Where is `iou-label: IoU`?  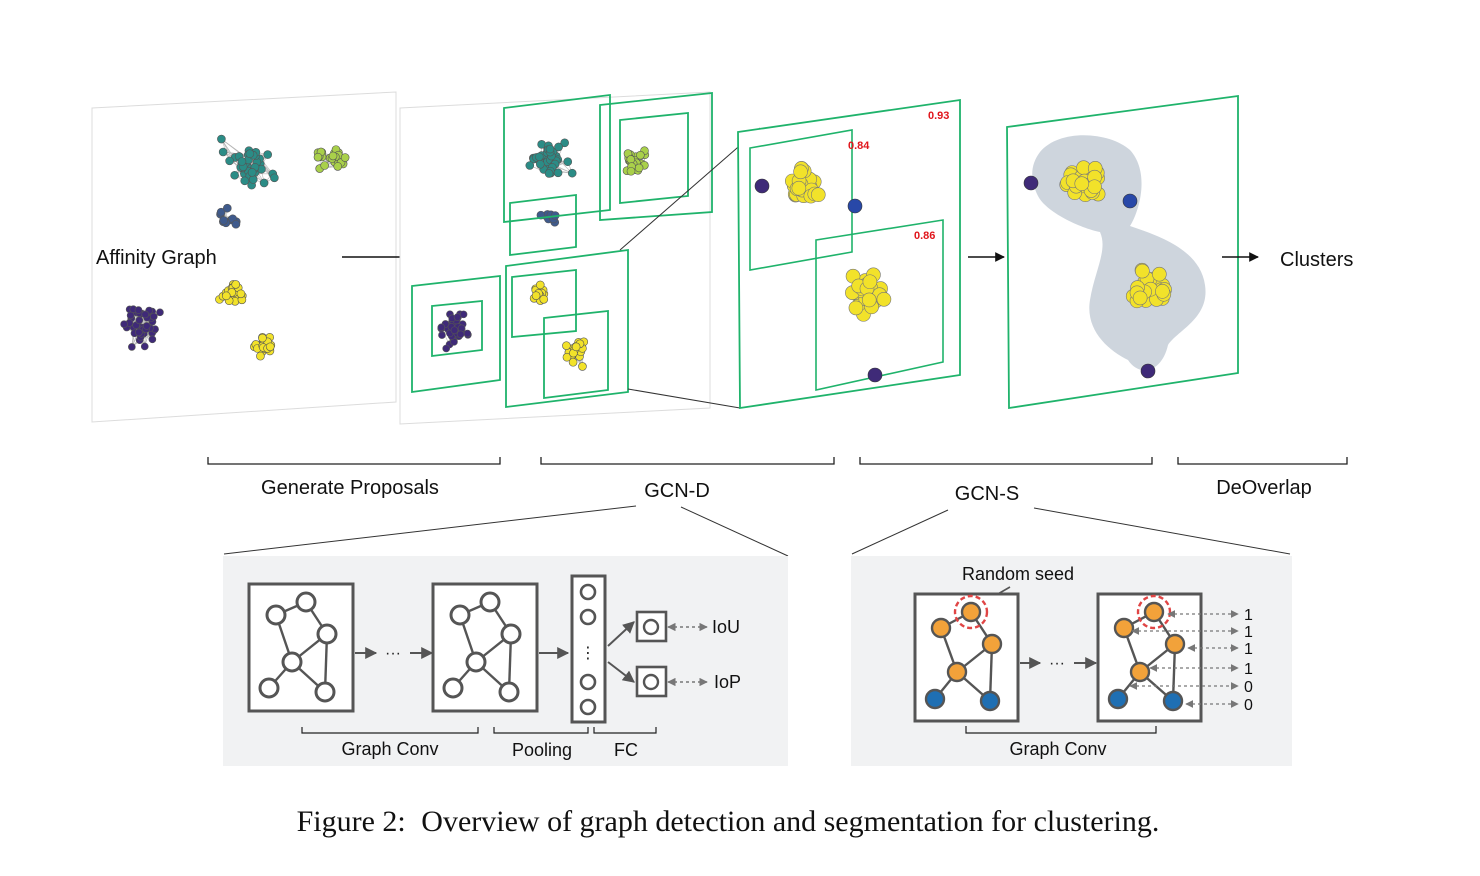
iou-label: IoU is located at coordinates (726, 627).